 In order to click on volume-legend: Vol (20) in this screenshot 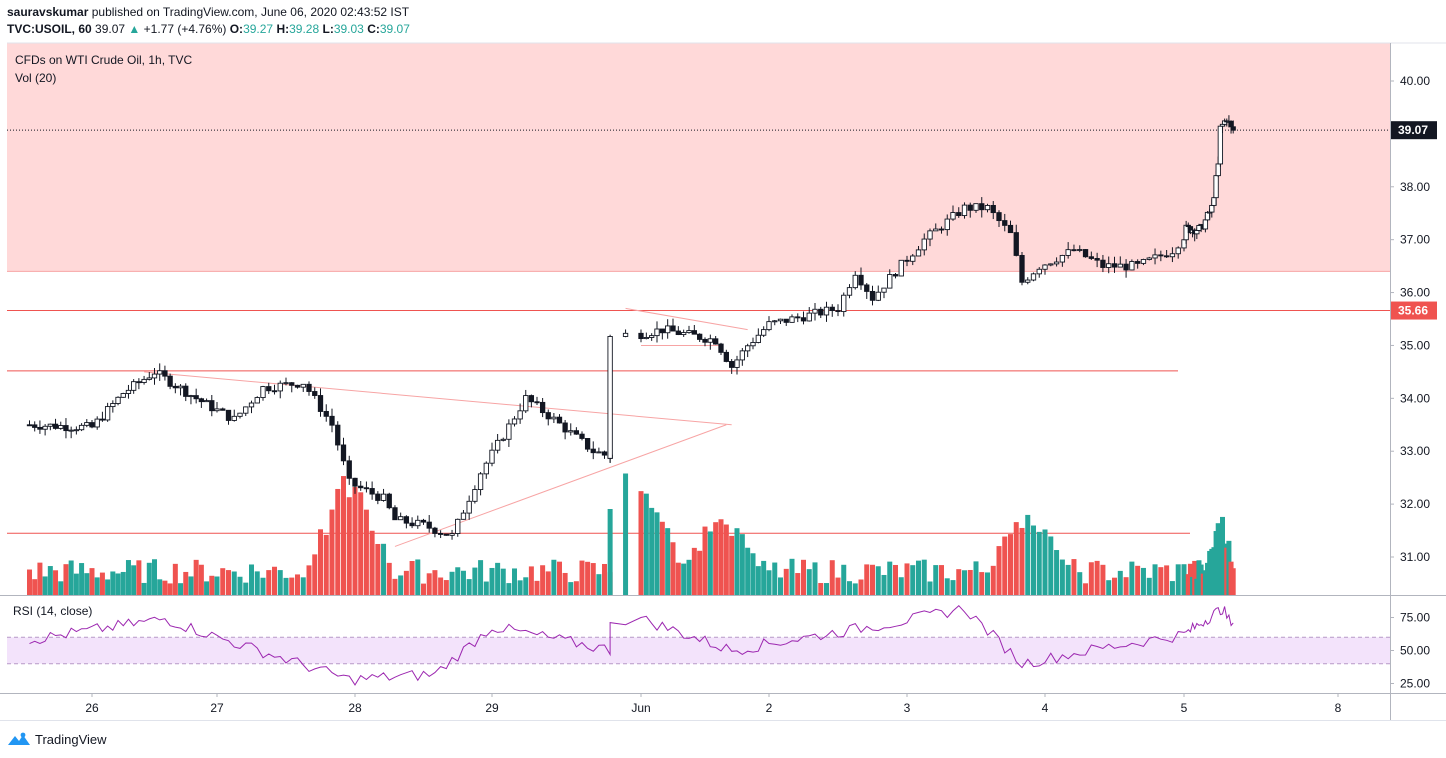, I will do `click(36, 78)`.